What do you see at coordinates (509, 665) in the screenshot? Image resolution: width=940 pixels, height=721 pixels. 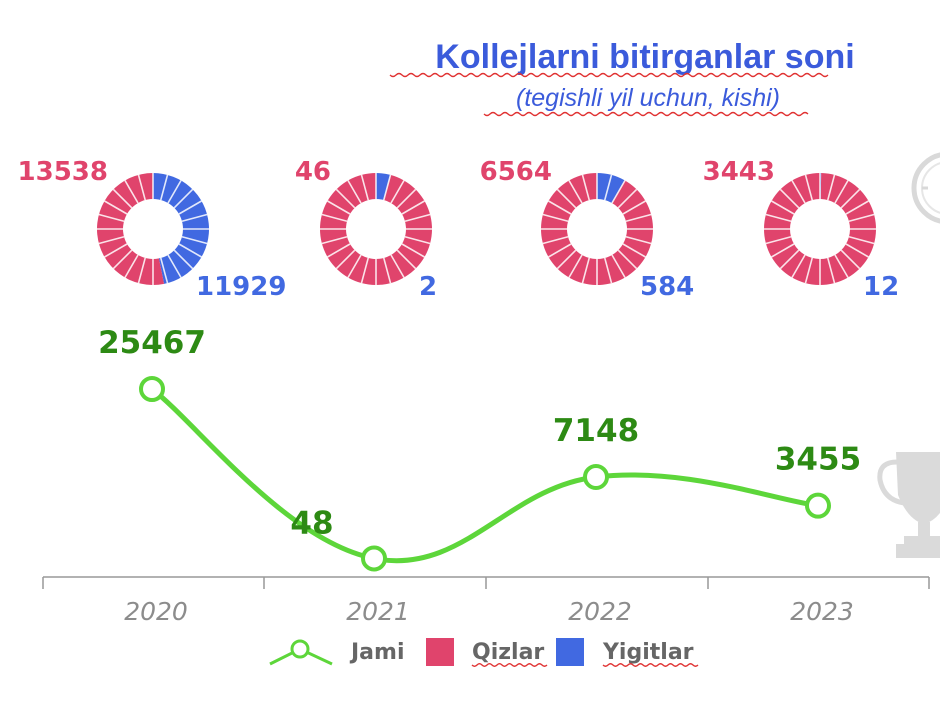 I see `spellcheck-underline-qizlar` at bounding box center [509, 665].